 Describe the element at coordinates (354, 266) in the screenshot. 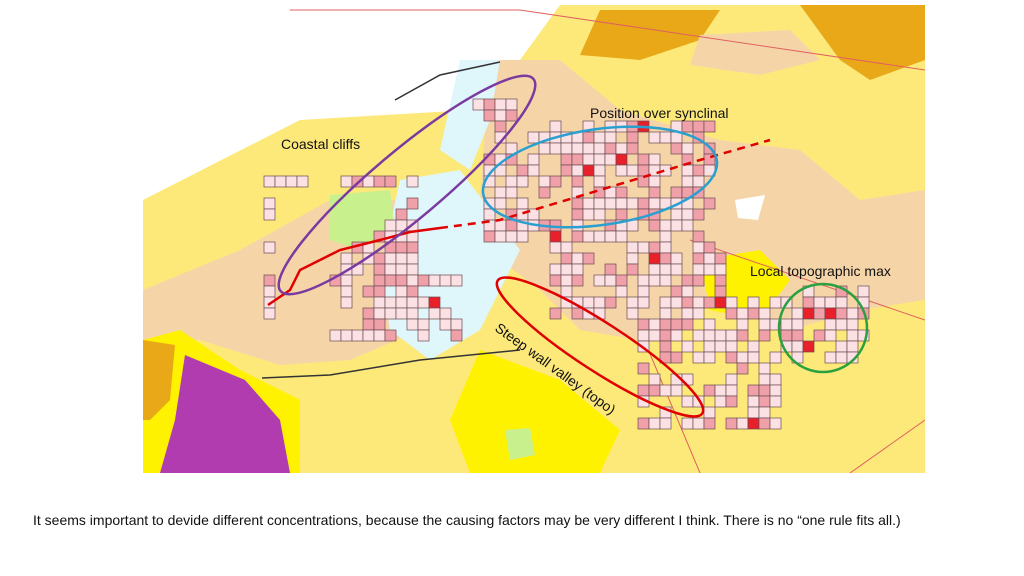

I see `fault-line` at that location.